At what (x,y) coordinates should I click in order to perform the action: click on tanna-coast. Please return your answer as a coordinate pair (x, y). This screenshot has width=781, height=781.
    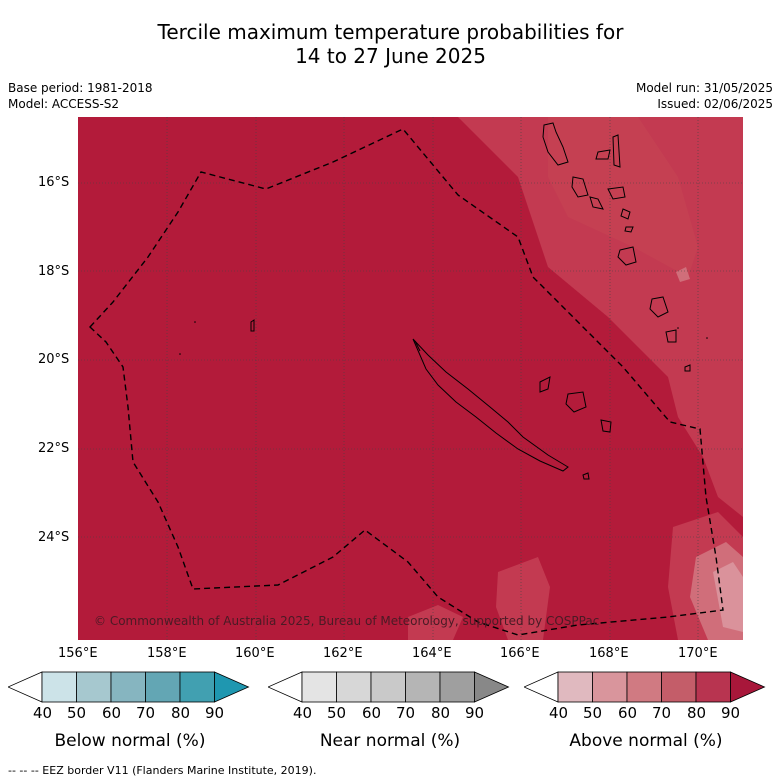
    Looking at the image, I should click on (659, 307).